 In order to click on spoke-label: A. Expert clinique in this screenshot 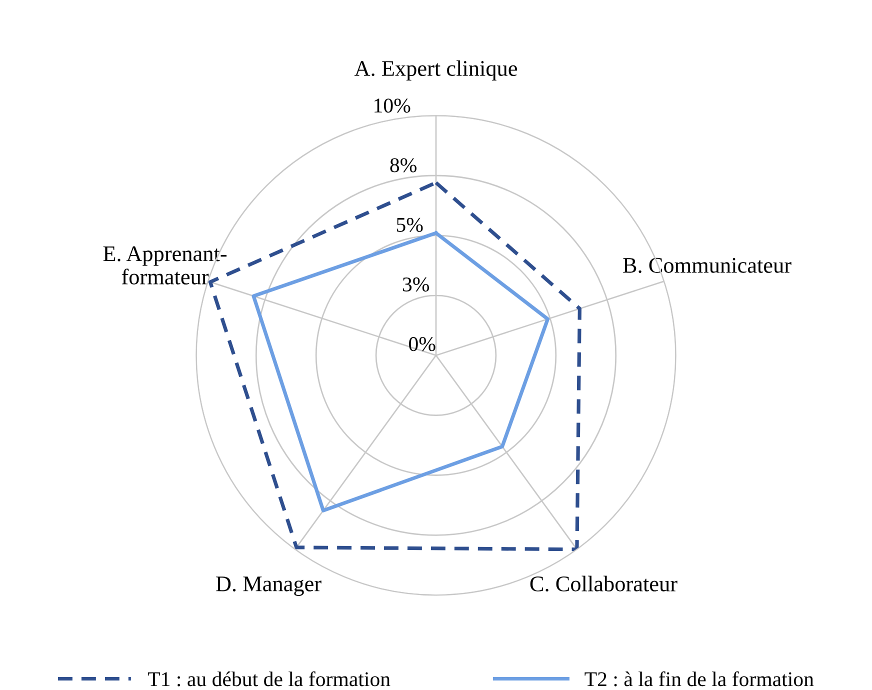, I will do `click(435, 70)`.